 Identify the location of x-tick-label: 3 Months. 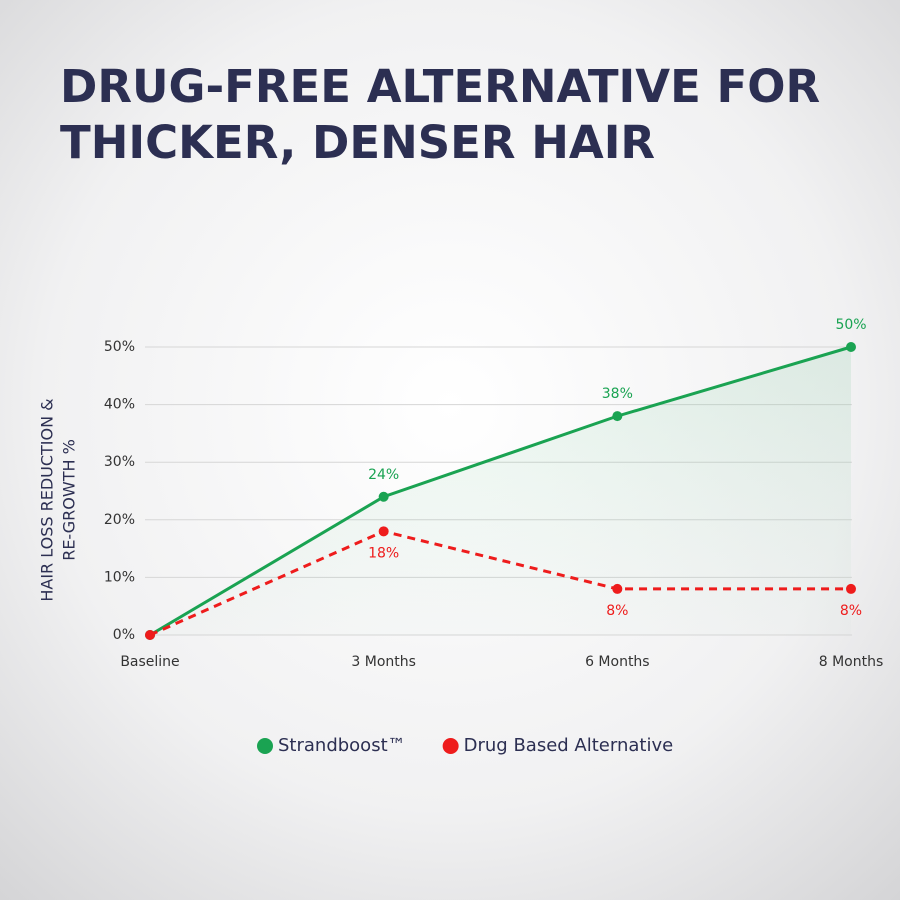
(383, 662).